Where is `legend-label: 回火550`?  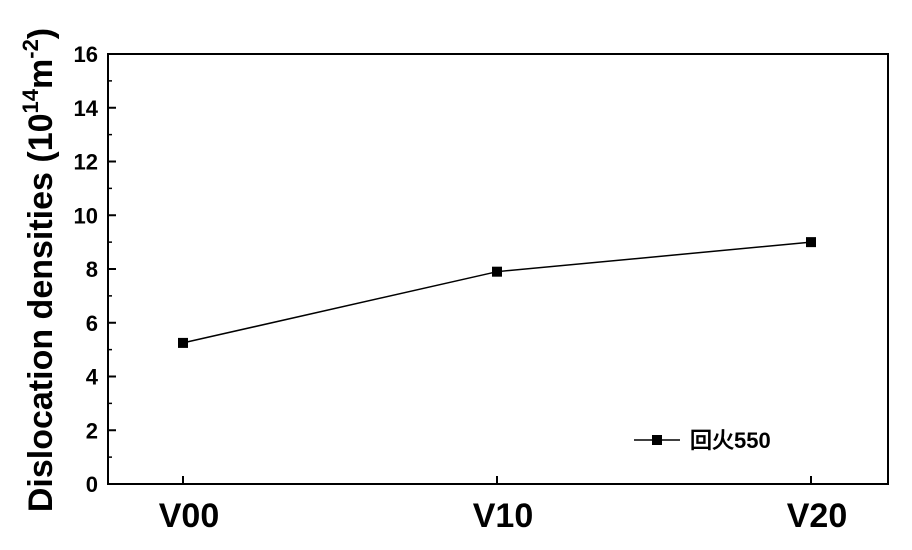
legend-label: 回火550 is located at coordinates (730, 440).